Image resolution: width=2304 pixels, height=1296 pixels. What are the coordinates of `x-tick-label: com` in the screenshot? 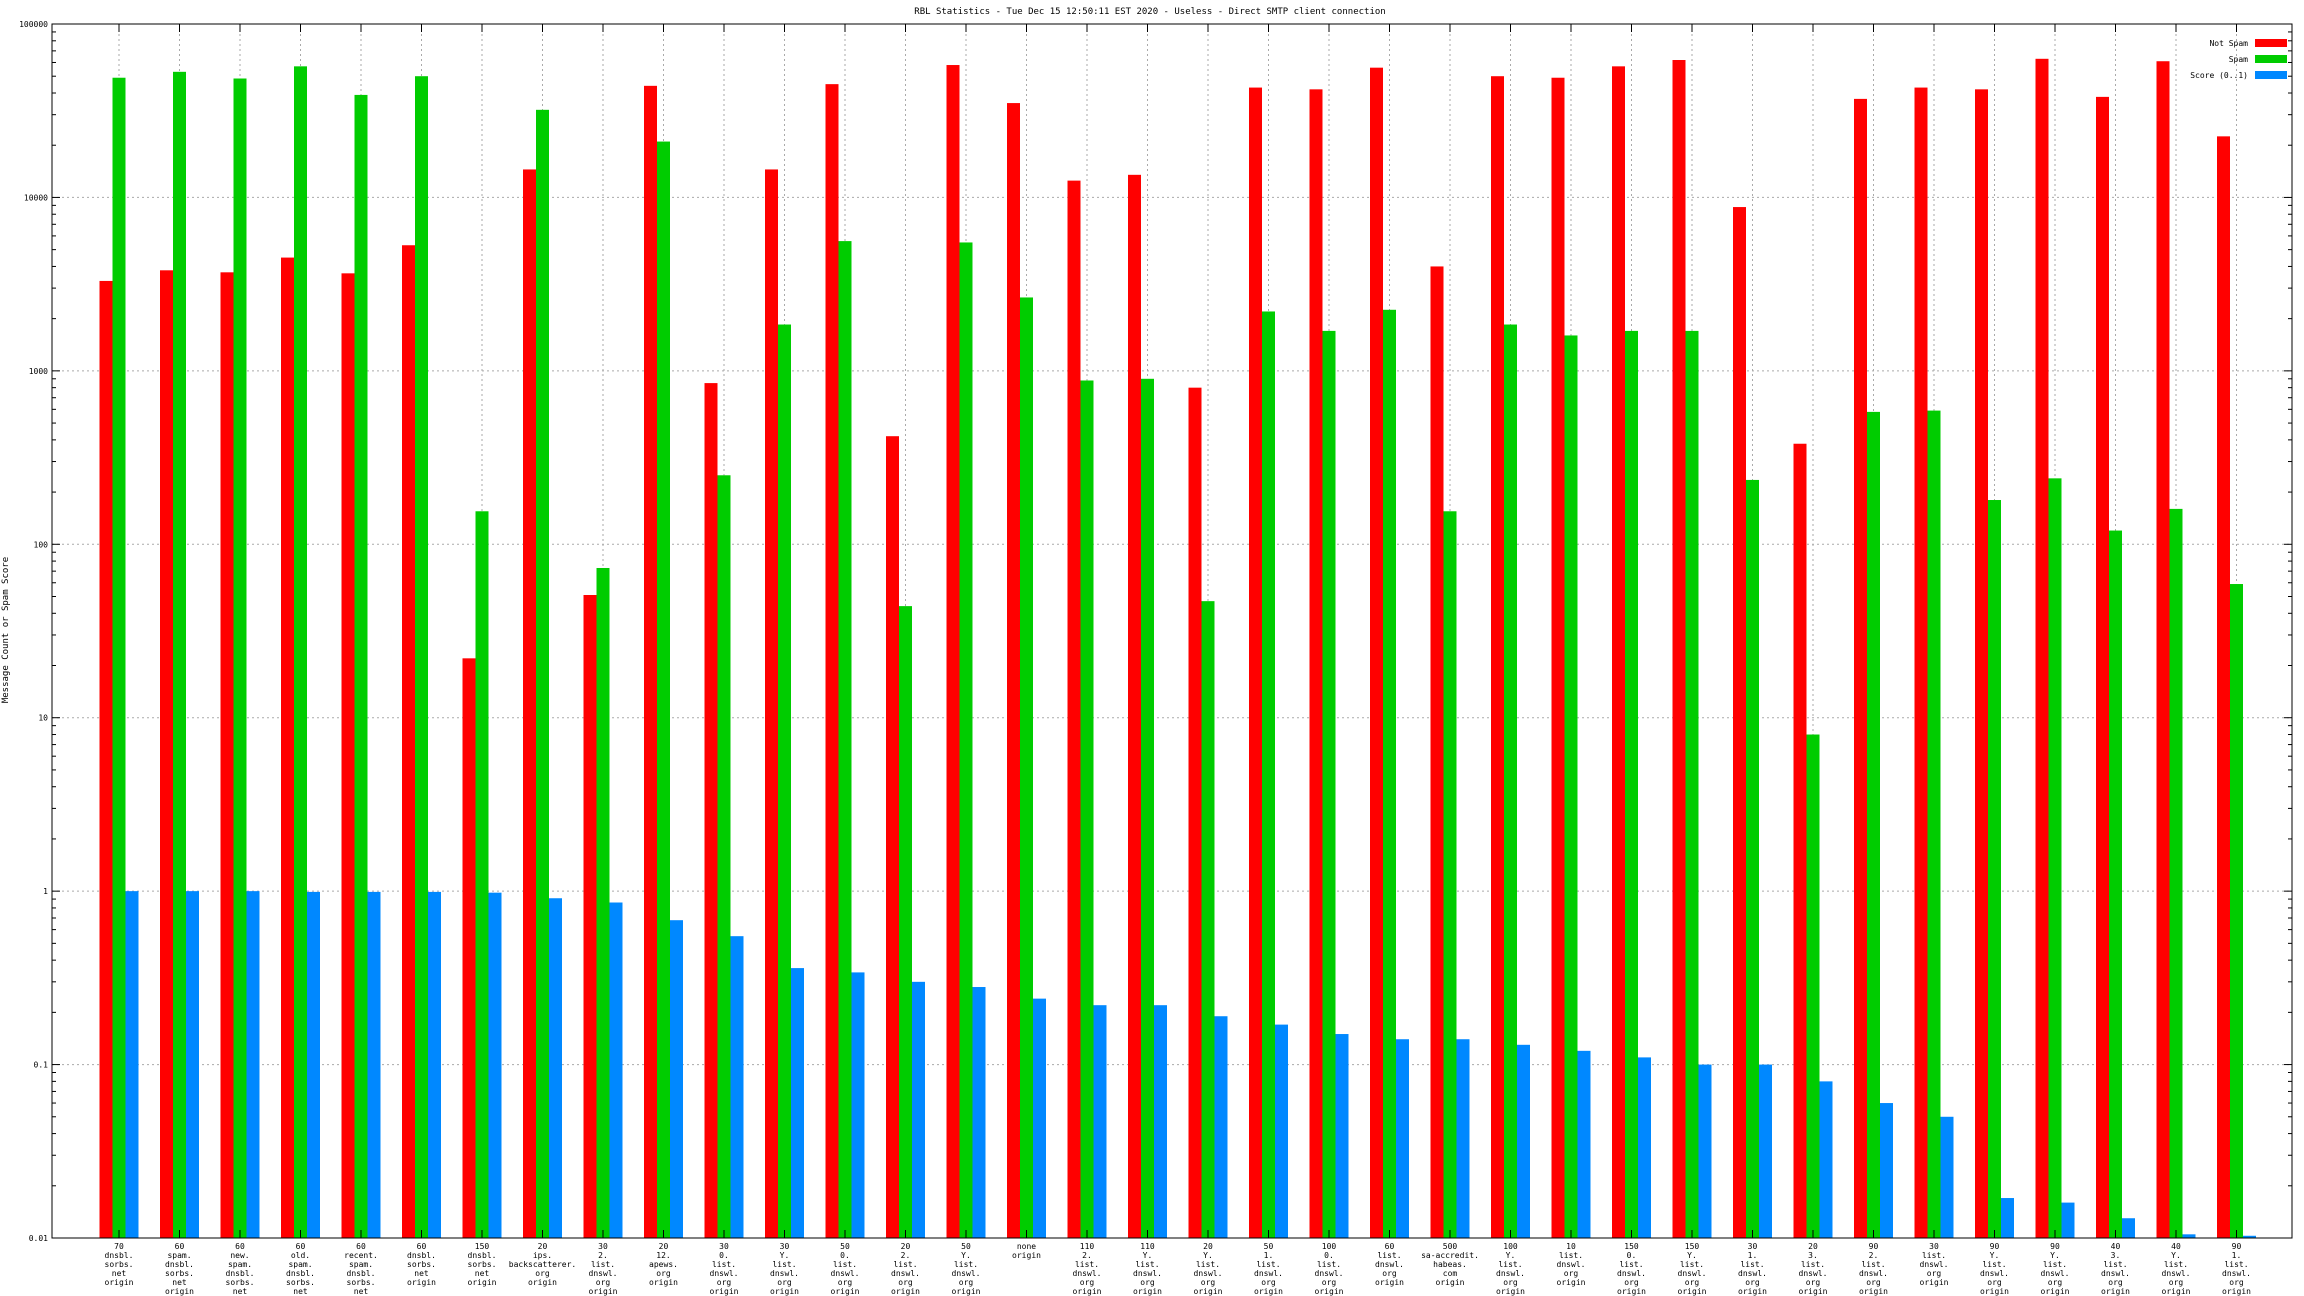 It's located at (1450, 1273).